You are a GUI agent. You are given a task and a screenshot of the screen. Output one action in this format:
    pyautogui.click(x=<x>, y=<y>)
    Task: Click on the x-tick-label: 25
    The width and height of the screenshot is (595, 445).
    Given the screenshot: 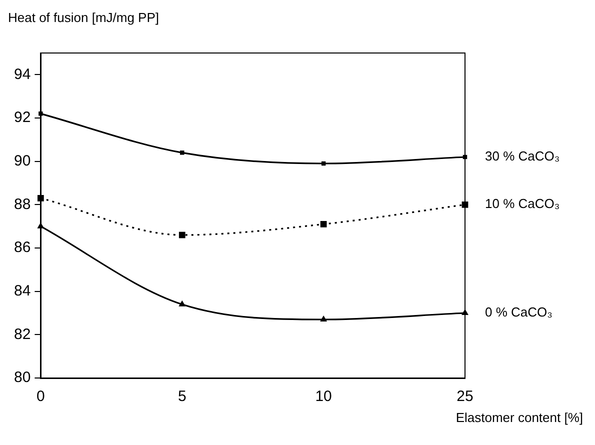 What is the action you would take?
    pyautogui.click(x=465, y=397)
    